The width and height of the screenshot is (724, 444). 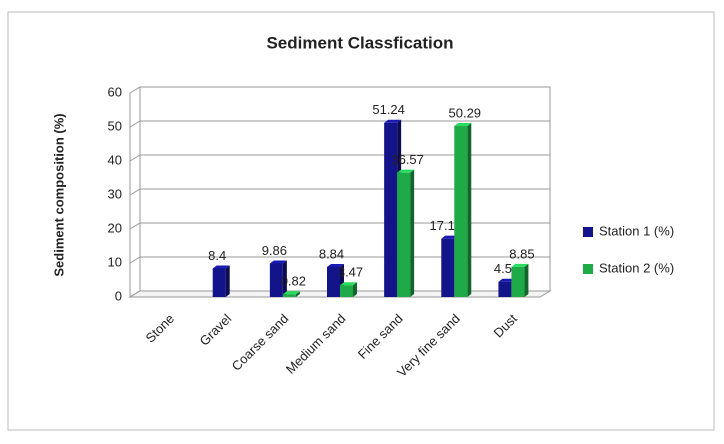 What do you see at coordinates (115, 193) in the screenshot?
I see `y-tick-label: 30` at bounding box center [115, 193].